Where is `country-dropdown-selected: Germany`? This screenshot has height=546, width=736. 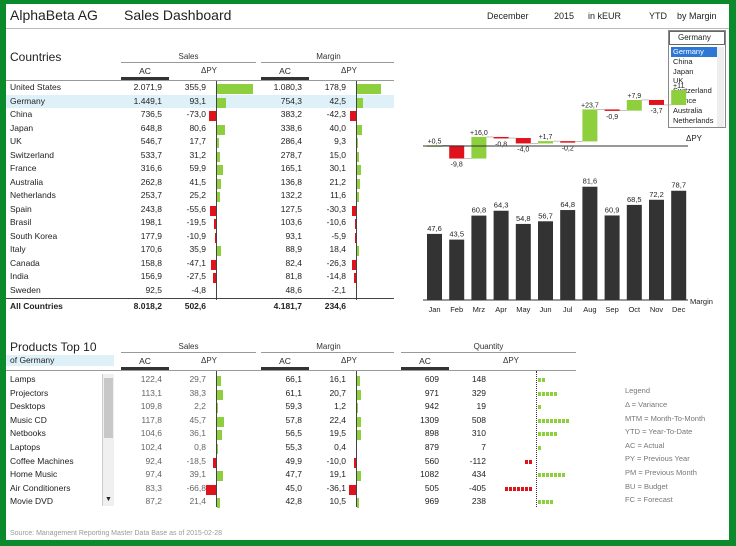
country-dropdown-selected: Germany is located at coordinates (697, 38).